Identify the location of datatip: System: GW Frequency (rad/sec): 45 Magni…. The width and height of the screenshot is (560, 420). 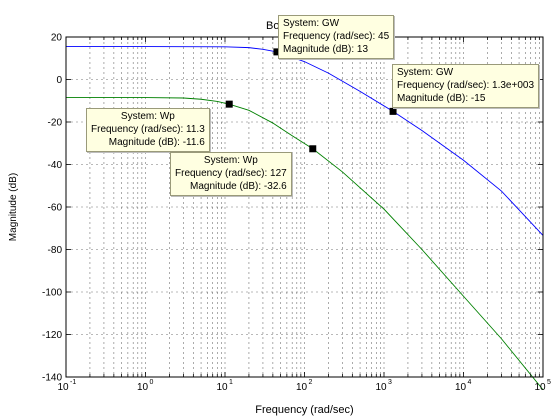
(336, 37).